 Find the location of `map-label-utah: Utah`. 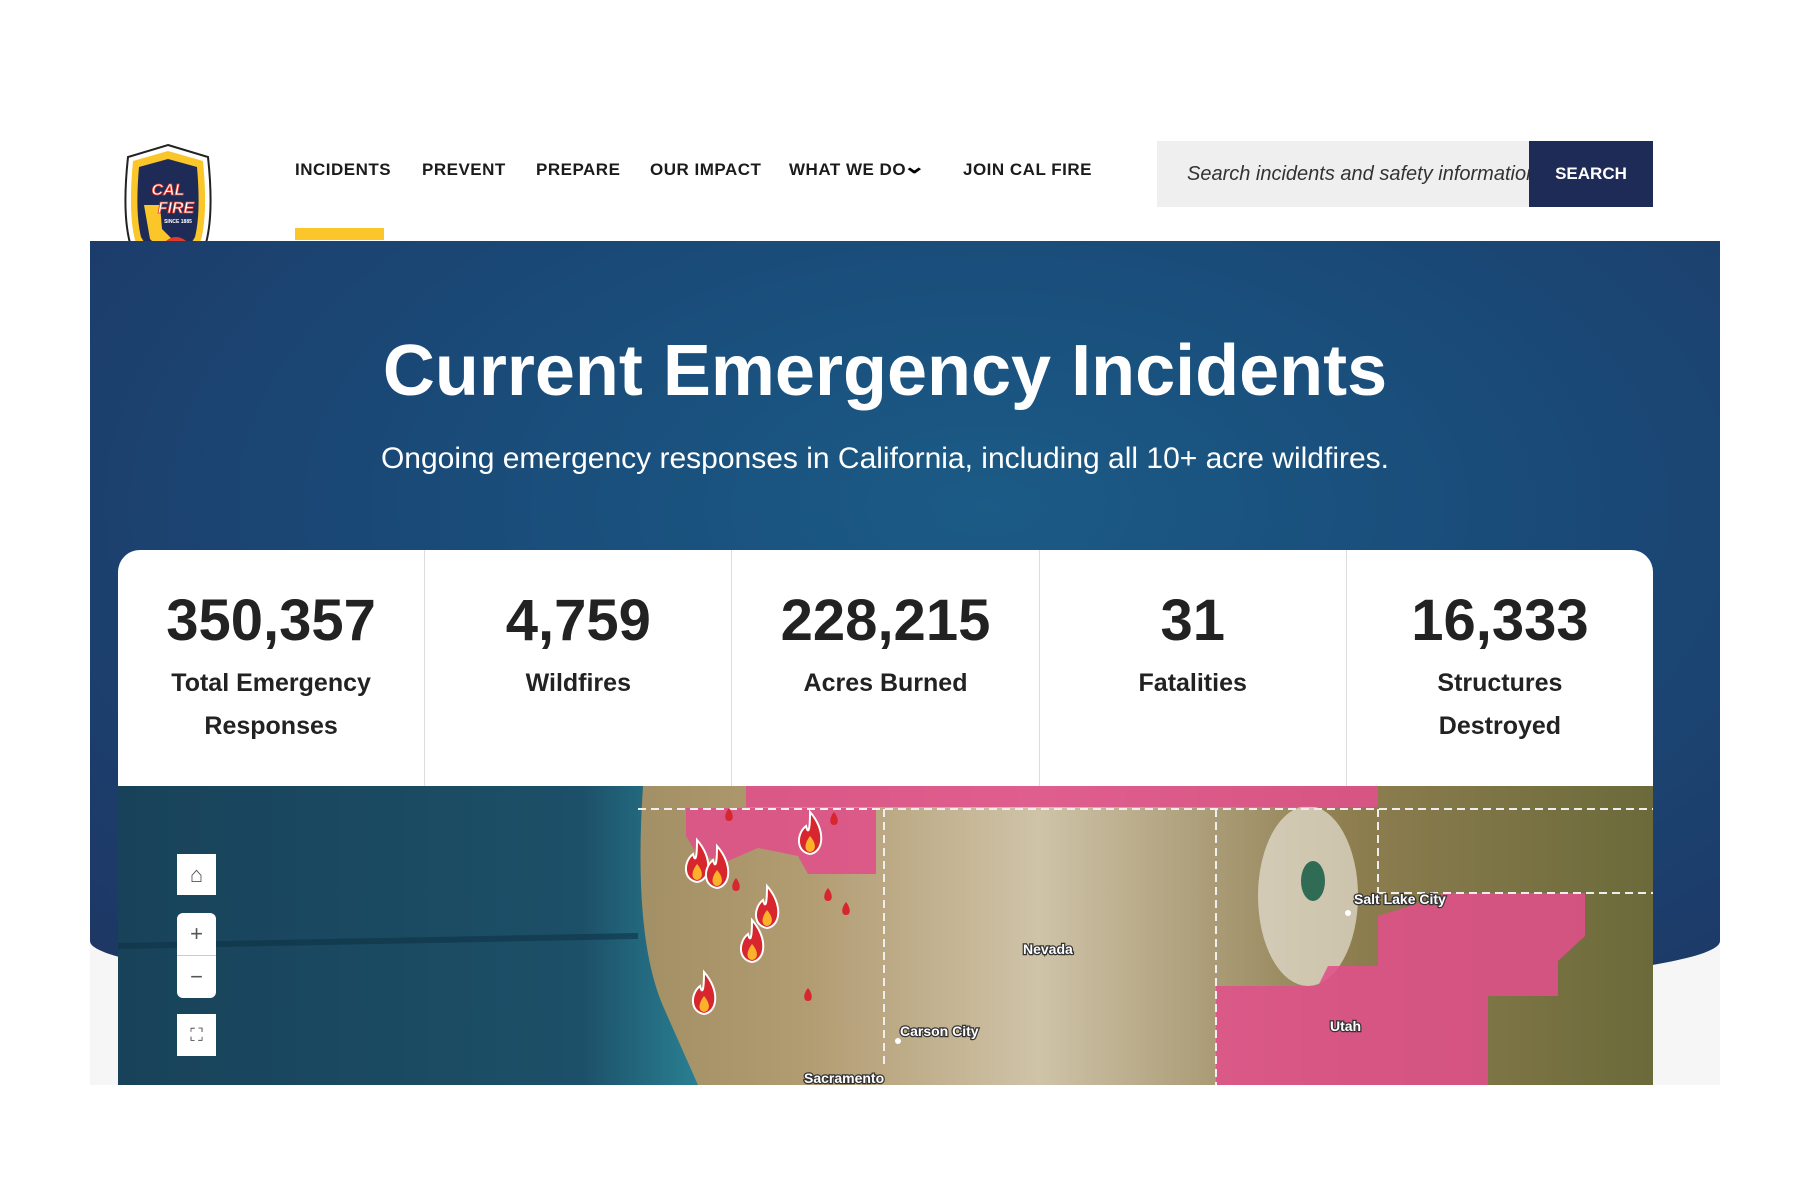

map-label-utah: Utah is located at coordinates (1345, 1026).